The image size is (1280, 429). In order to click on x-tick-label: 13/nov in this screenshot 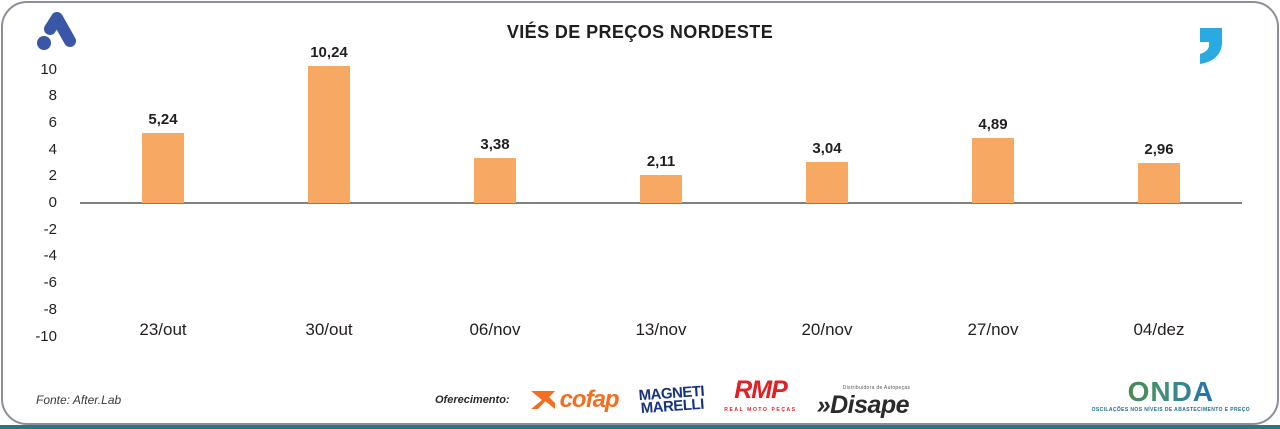, I will do `click(661, 329)`.